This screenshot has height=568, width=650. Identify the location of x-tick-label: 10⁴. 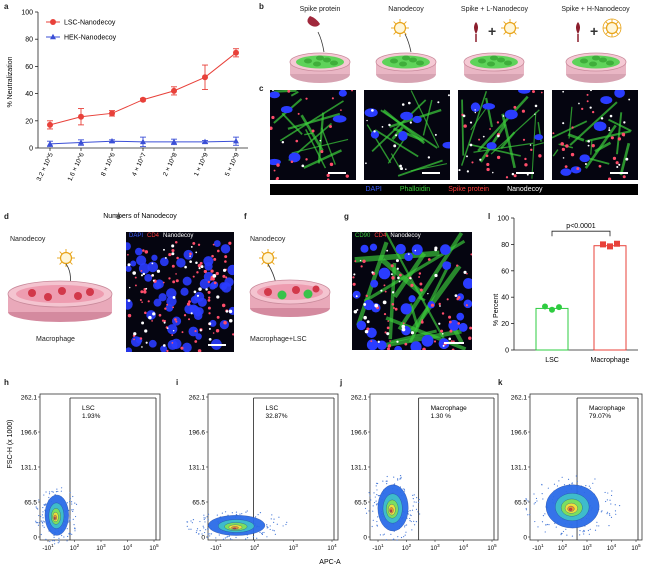
(332, 547).